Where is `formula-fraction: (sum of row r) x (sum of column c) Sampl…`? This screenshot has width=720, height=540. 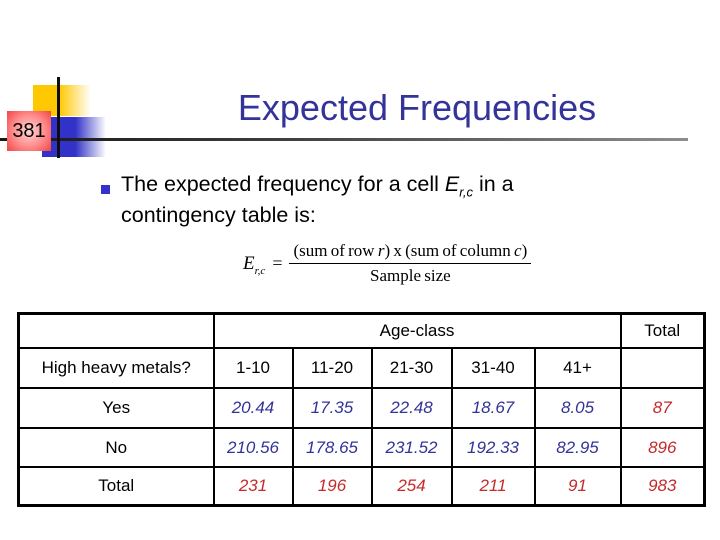 formula-fraction: (sum of row r) x (sum of column c) Sampl… is located at coordinates (410, 263).